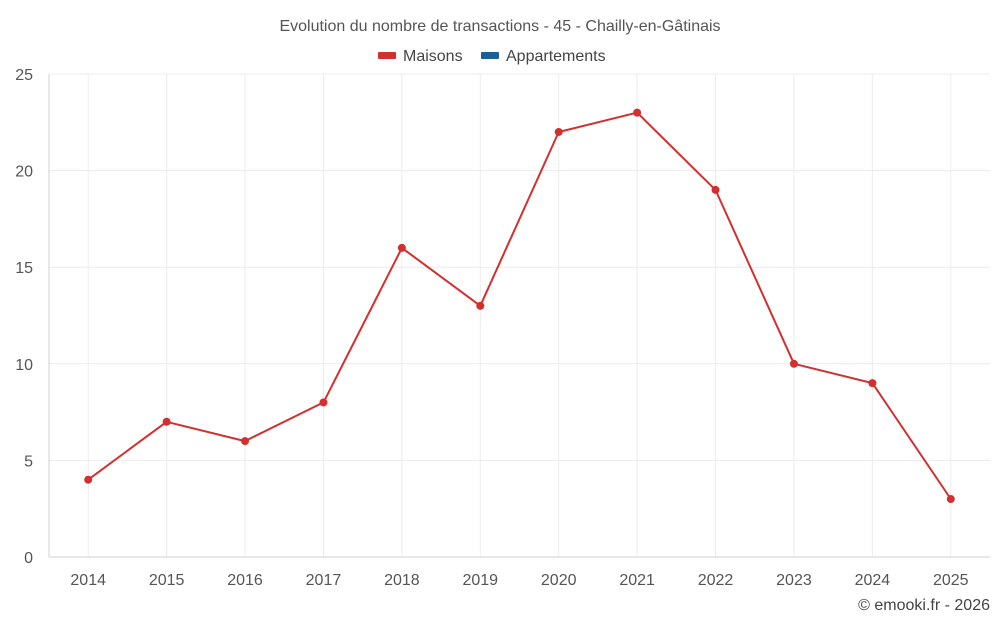 Image resolution: width=1000 pixels, height=625 pixels. What do you see at coordinates (88, 580) in the screenshot?
I see `x-tick-label: 2014` at bounding box center [88, 580].